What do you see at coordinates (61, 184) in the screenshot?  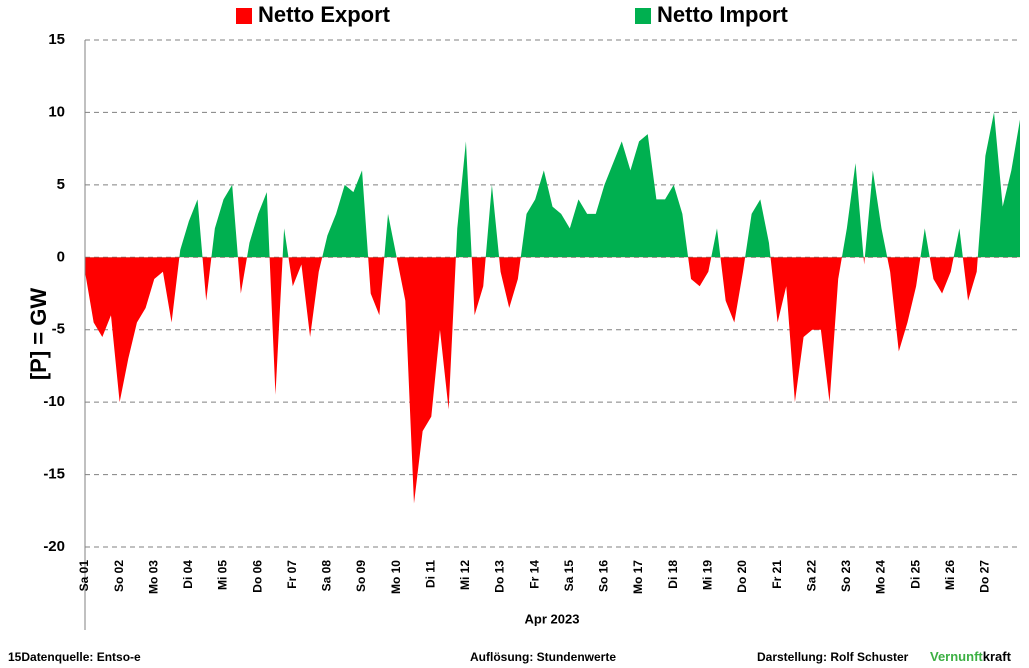 I see `y-tick-label: 5` at bounding box center [61, 184].